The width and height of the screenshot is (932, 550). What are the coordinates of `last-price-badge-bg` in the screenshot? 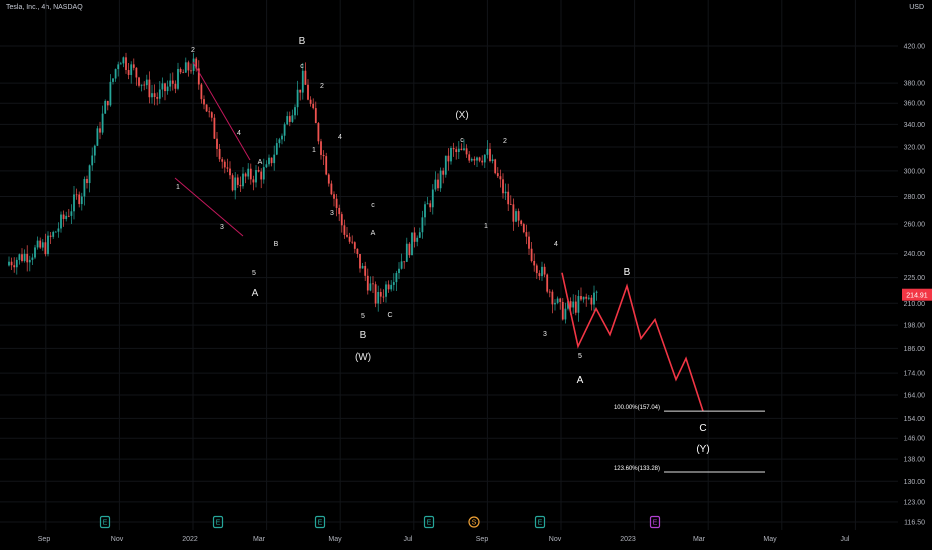 It's located at (917, 294).